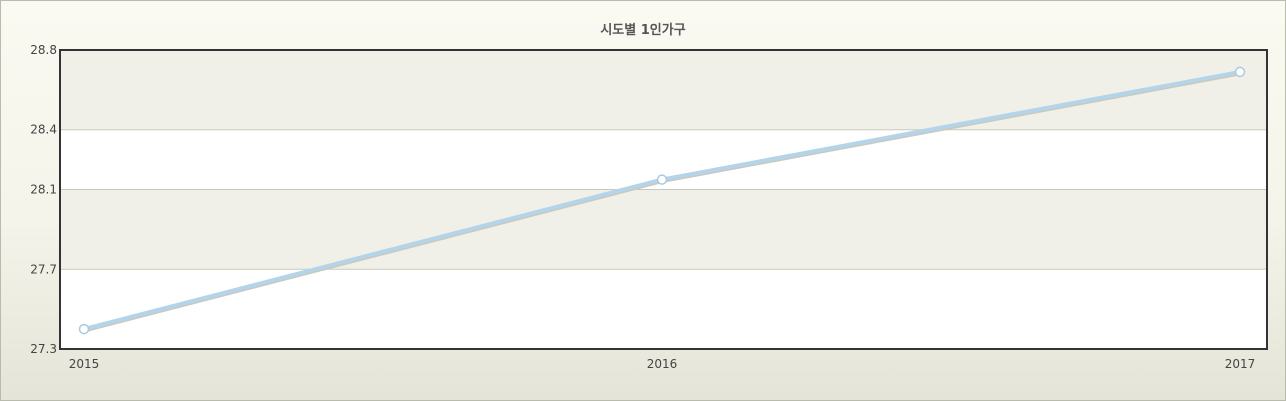 The width and height of the screenshot is (1286, 401). What do you see at coordinates (84, 364) in the screenshot?
I see `x-tick-label: 2015` at bounding box center [84, 364].